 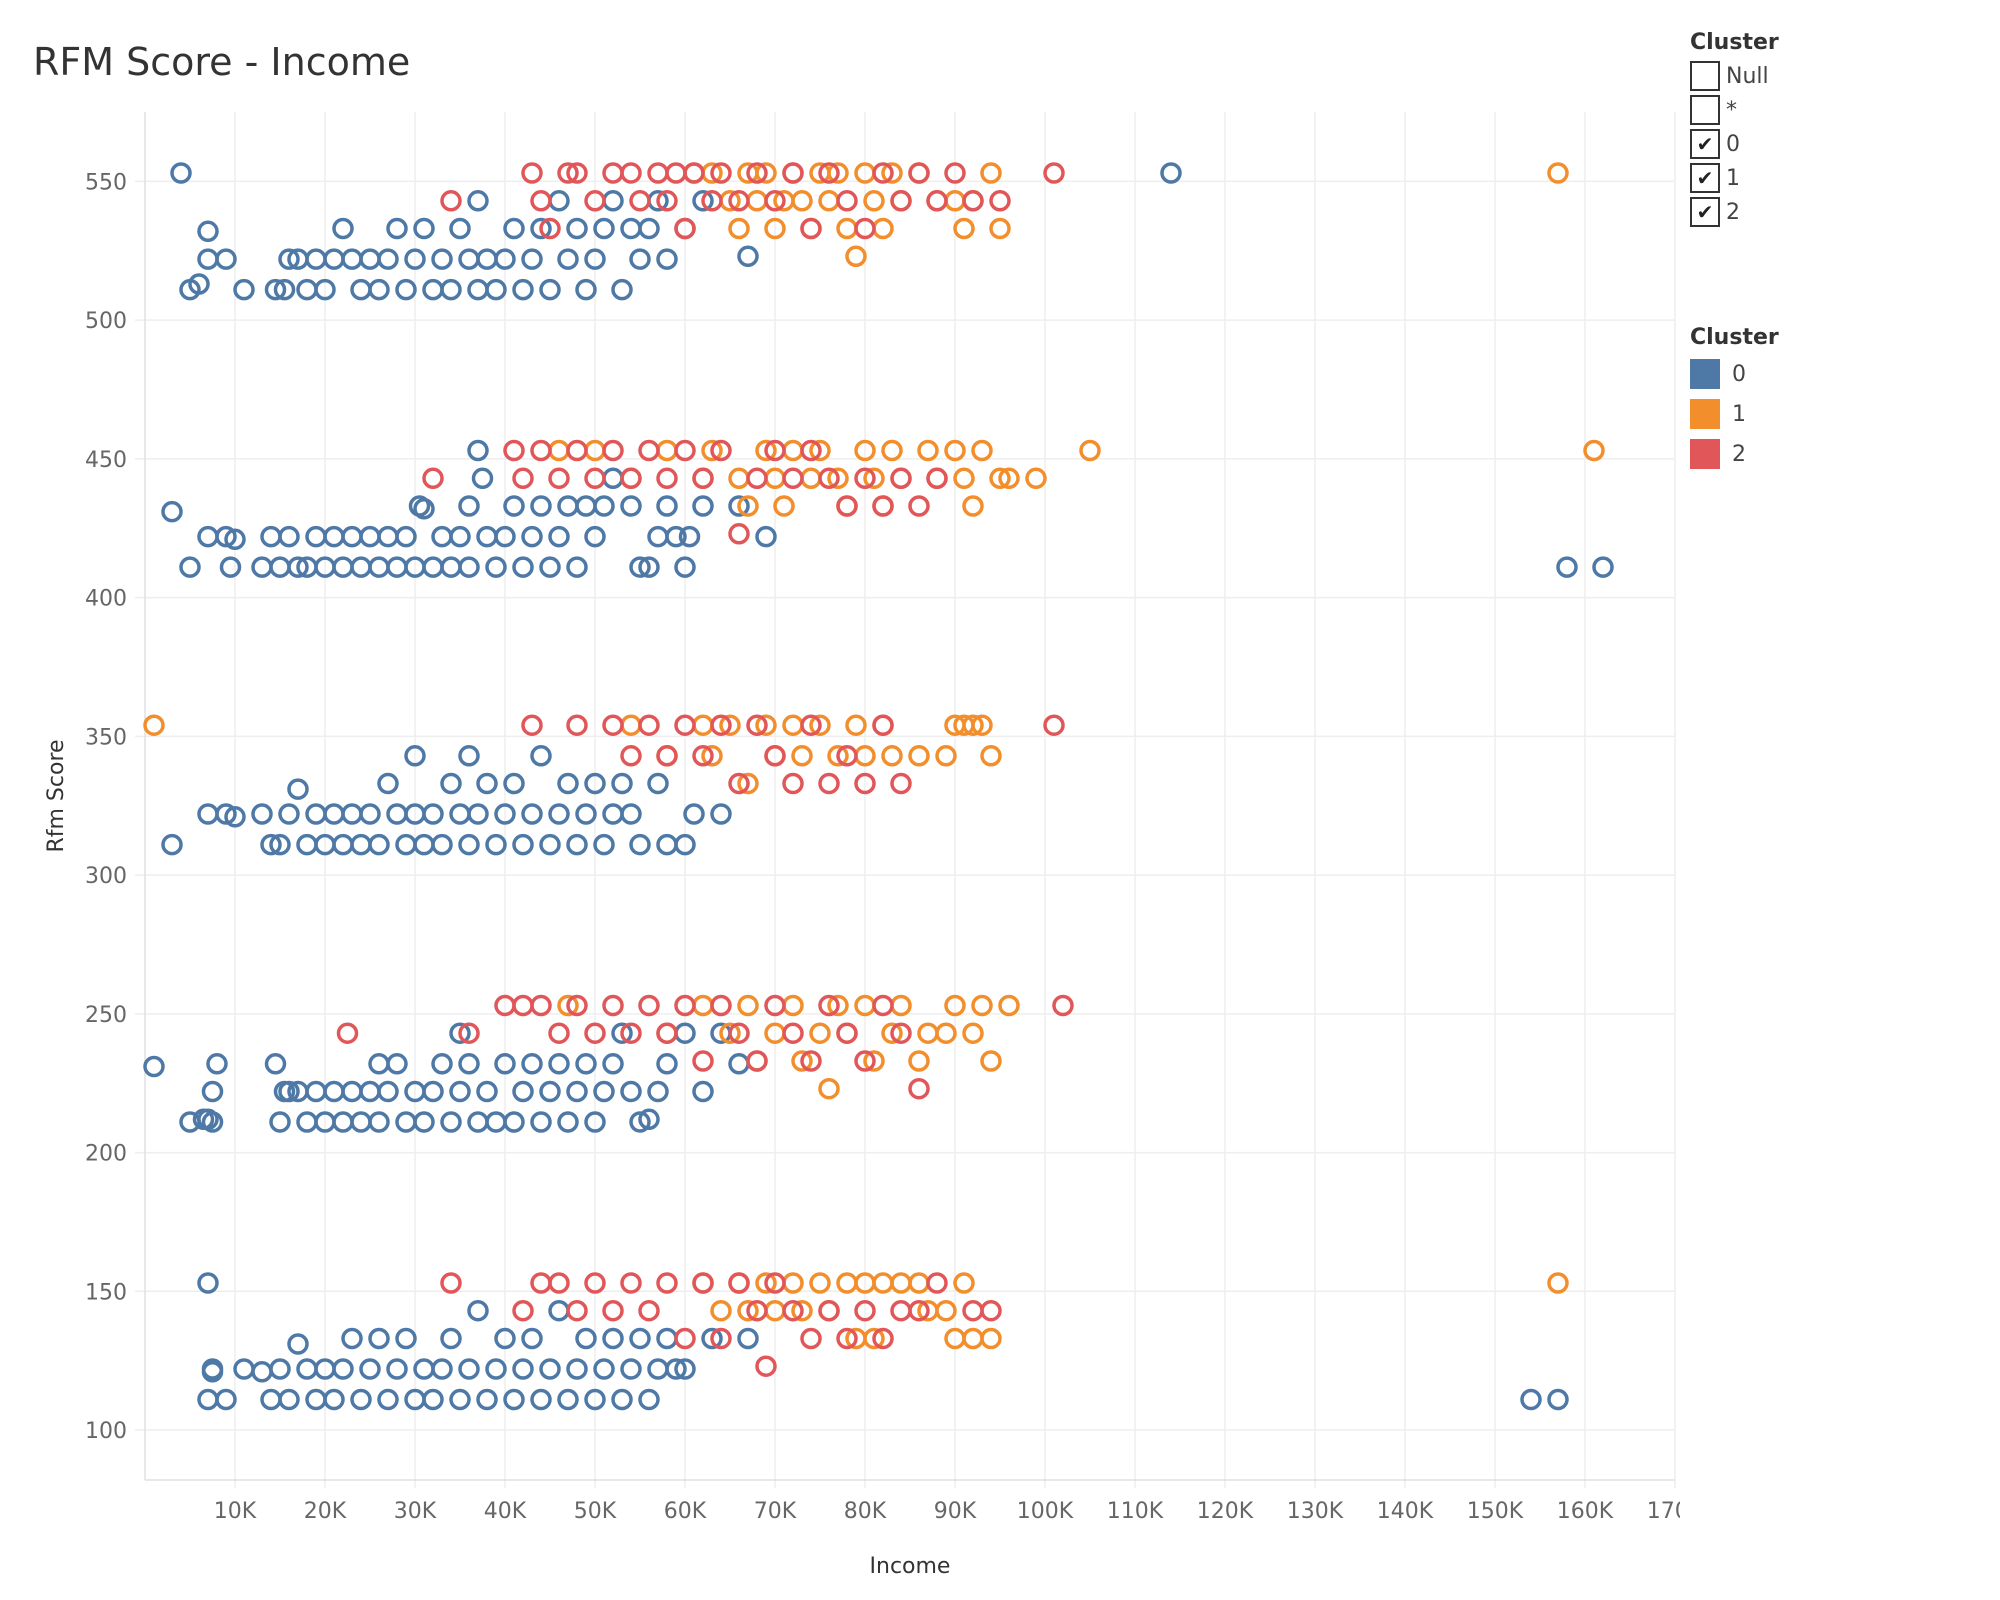 What do you see at coordinates (1734, 454) in the screenshot?
I see `color-legend-item: 2` at bounding box center [1734, 454].